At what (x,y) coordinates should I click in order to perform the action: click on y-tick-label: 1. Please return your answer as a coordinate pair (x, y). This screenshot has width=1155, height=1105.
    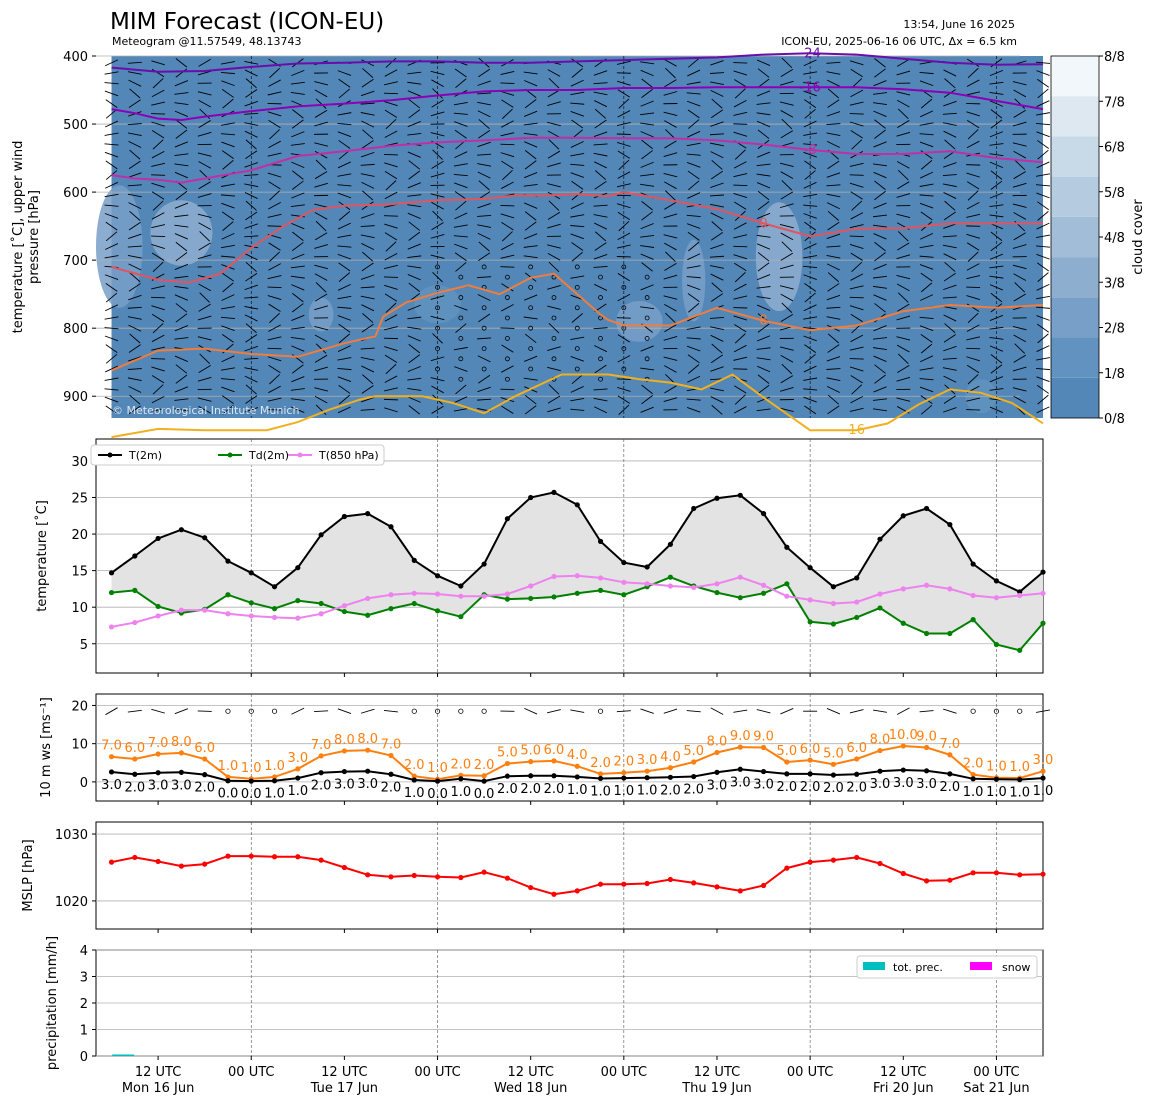
    Looking at the image, I should click on (84, 1031).